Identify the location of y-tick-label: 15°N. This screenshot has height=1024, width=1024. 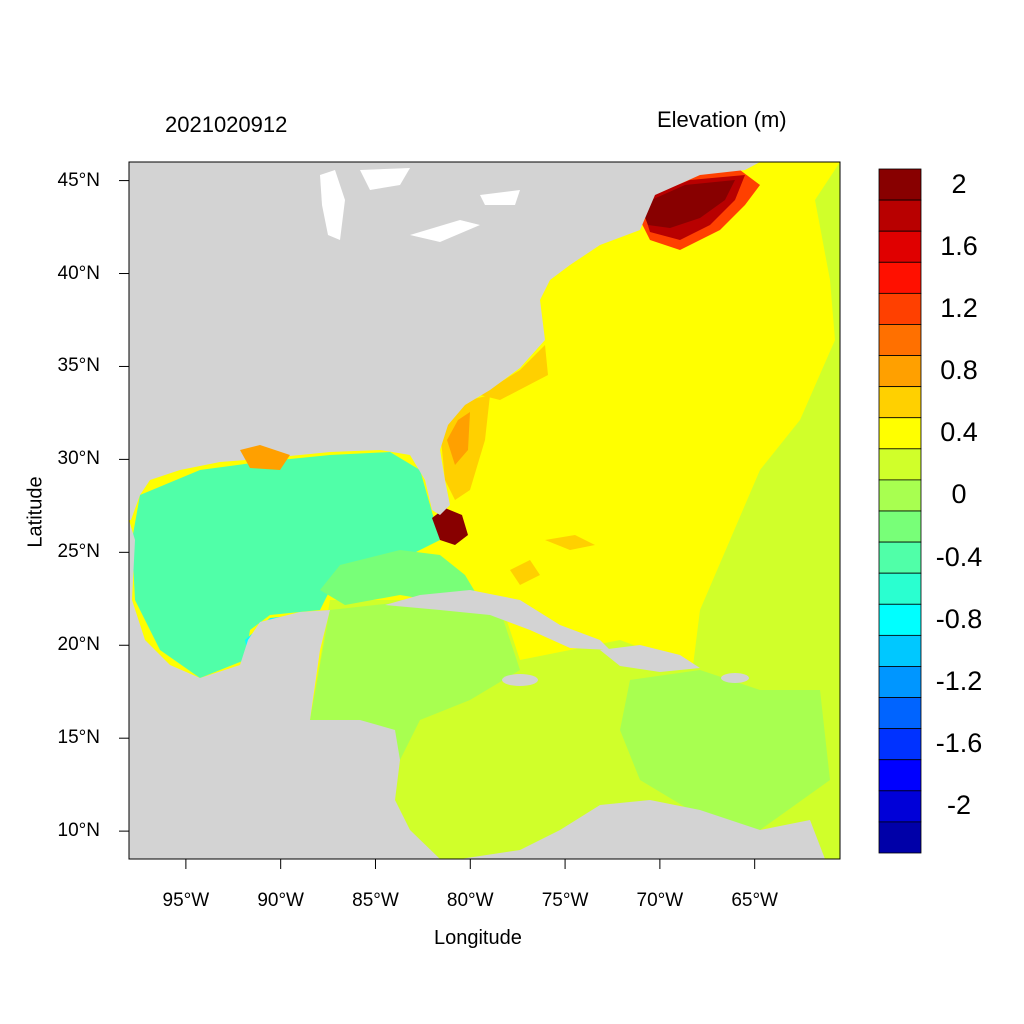
(78, 738).